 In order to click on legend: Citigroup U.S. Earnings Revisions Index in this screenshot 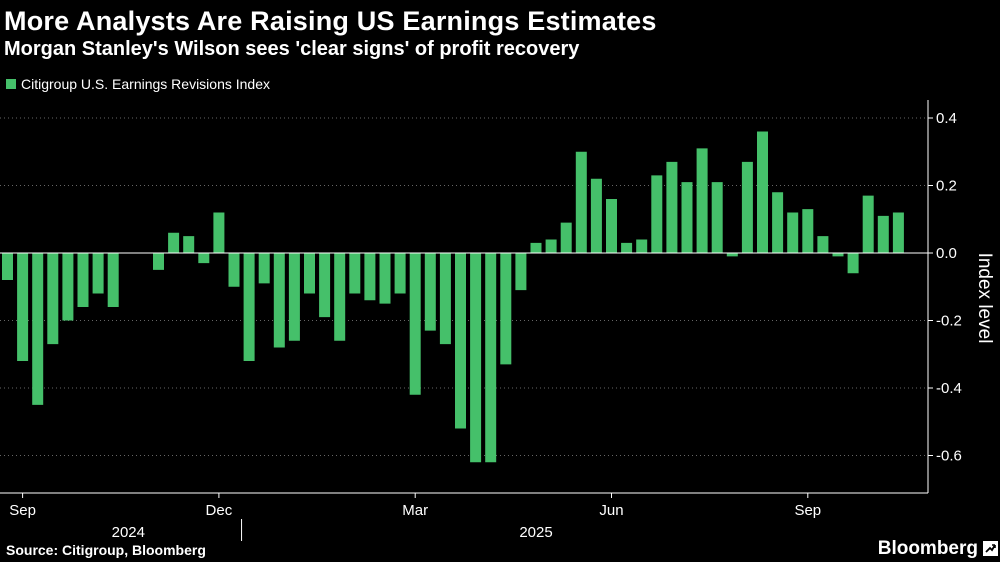, I will do `click(138, 84)`.